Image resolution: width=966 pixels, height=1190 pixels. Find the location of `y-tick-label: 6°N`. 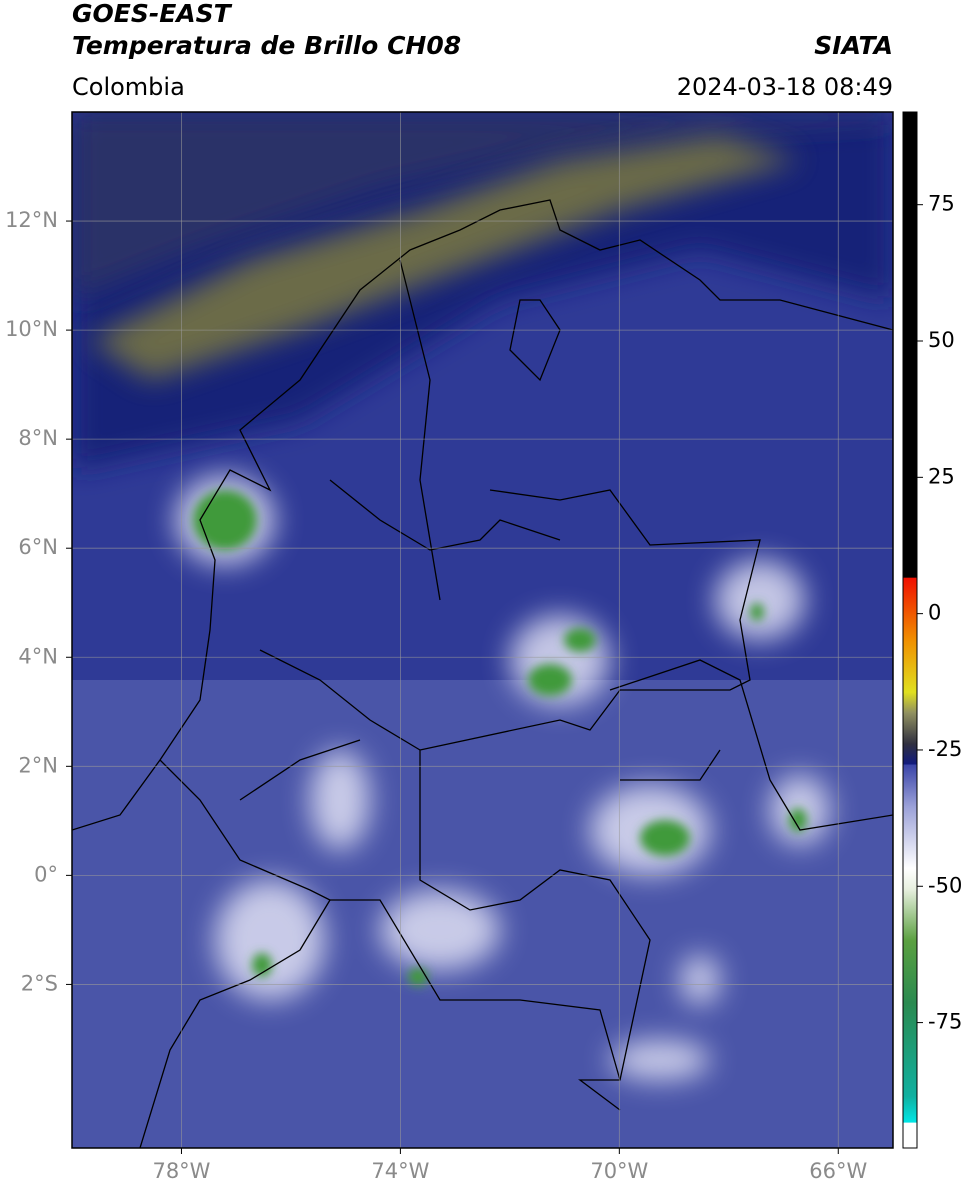

y-tick-label: 6°N is located at coordinates (38, 547).